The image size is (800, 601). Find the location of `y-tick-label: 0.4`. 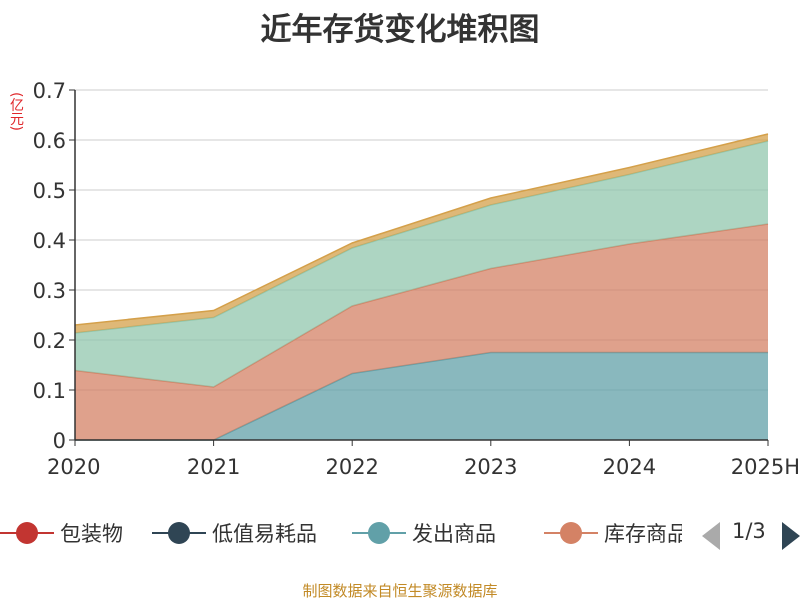

y-tick-label: 0.4 is located at coordinates (49, 241).